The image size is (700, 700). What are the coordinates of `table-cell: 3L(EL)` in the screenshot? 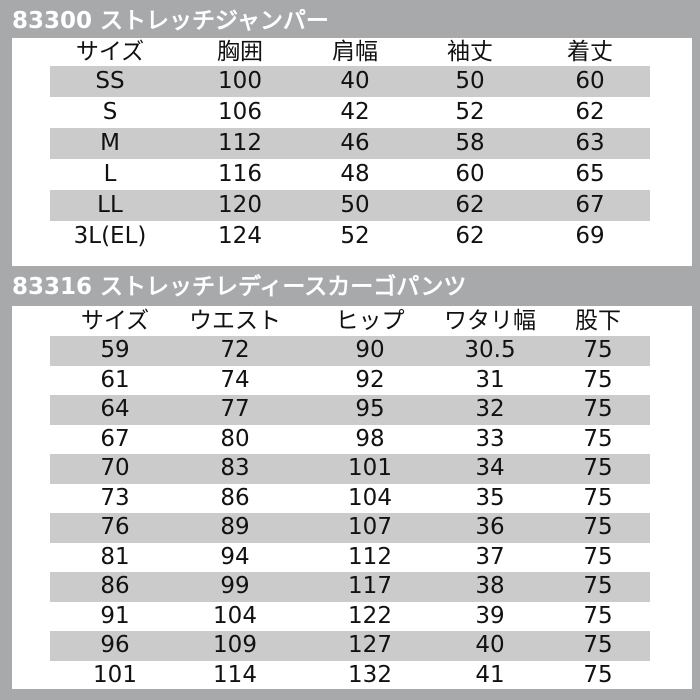 It's located at (110, 236).